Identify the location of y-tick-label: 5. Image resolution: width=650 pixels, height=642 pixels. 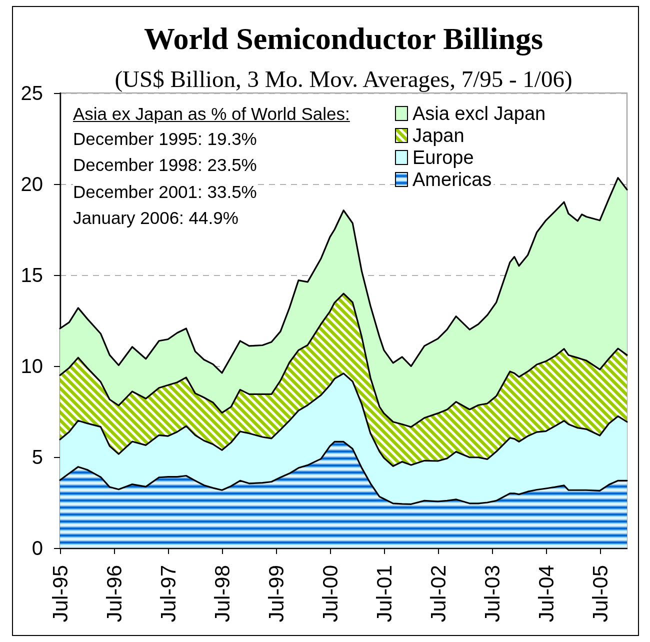
(37, 457).